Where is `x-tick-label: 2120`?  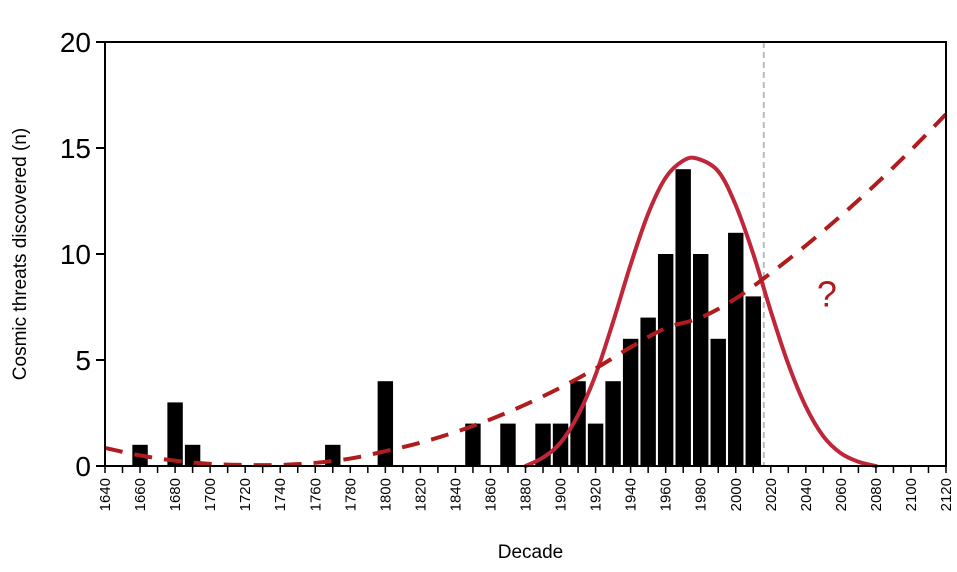
x-tick-label: 2120 is located at coordinates (946, 494).